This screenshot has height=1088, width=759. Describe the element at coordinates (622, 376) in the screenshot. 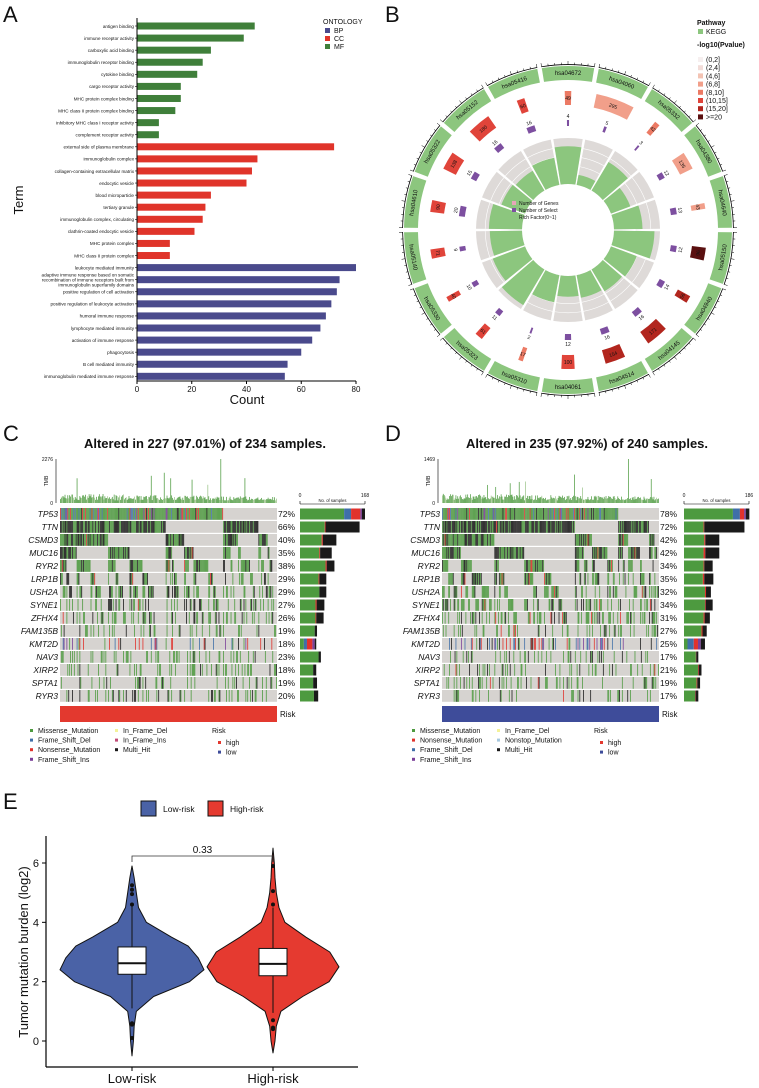

I see `pathway-sector` at that location.